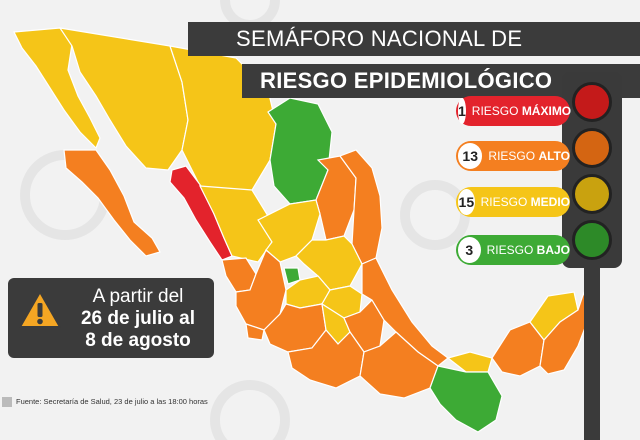  I want to click on date-notice-box: A partir del 26 de julio al 8 de agosto, so click(111, 318).